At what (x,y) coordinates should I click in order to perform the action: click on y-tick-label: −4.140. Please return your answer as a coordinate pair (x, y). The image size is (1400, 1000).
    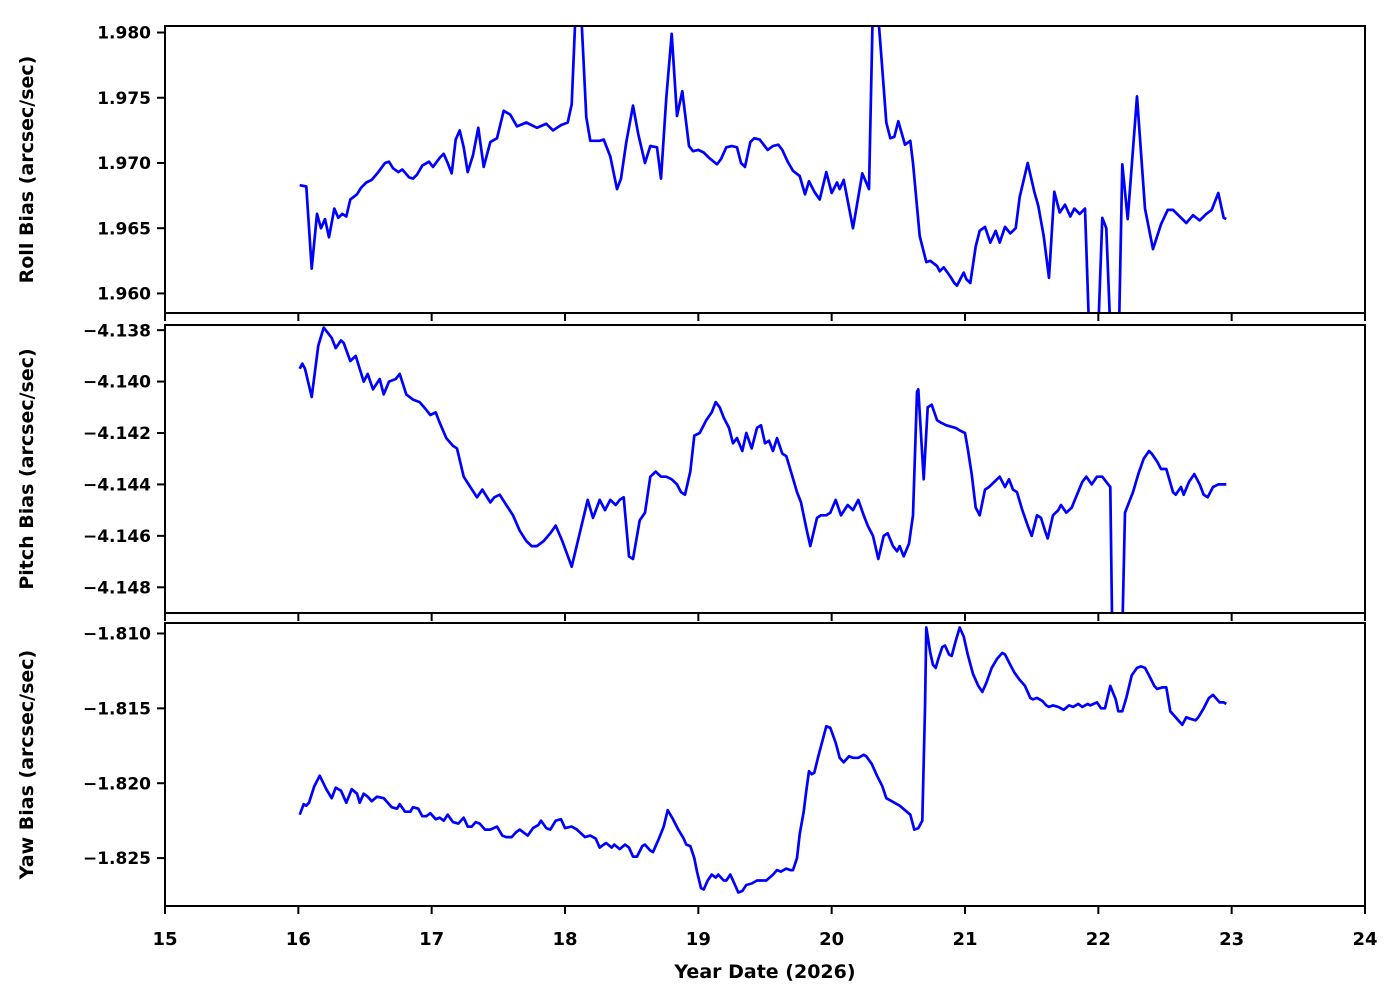
    Looking at the image, I should click on (117, 383).